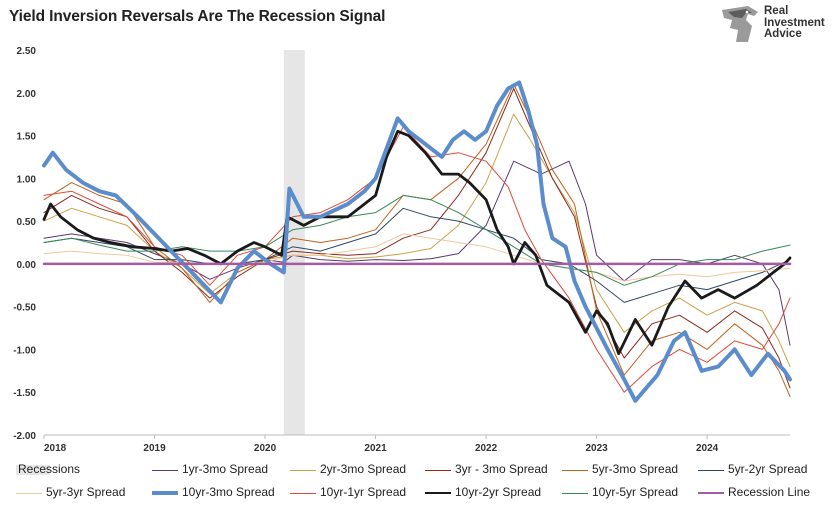 The image size is (837, 517). I want to click on y-tick-label: 1.50, so click(27, 137).